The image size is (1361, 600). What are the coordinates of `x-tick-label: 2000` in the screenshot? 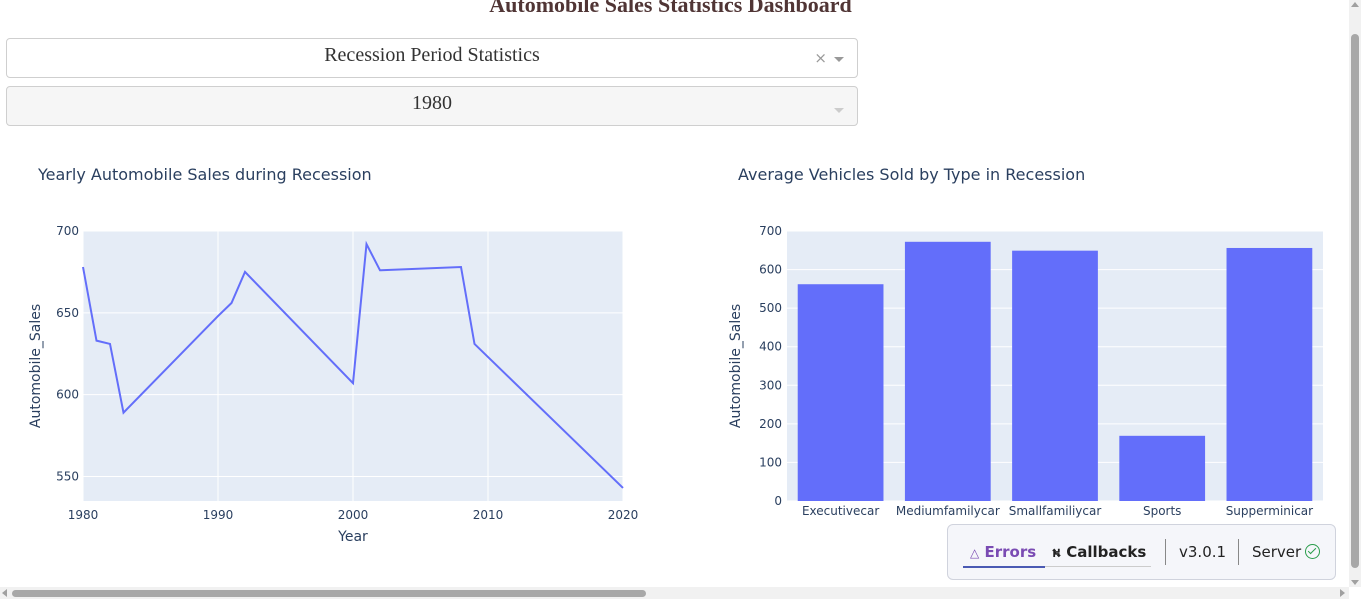 It's located at (353, 515).